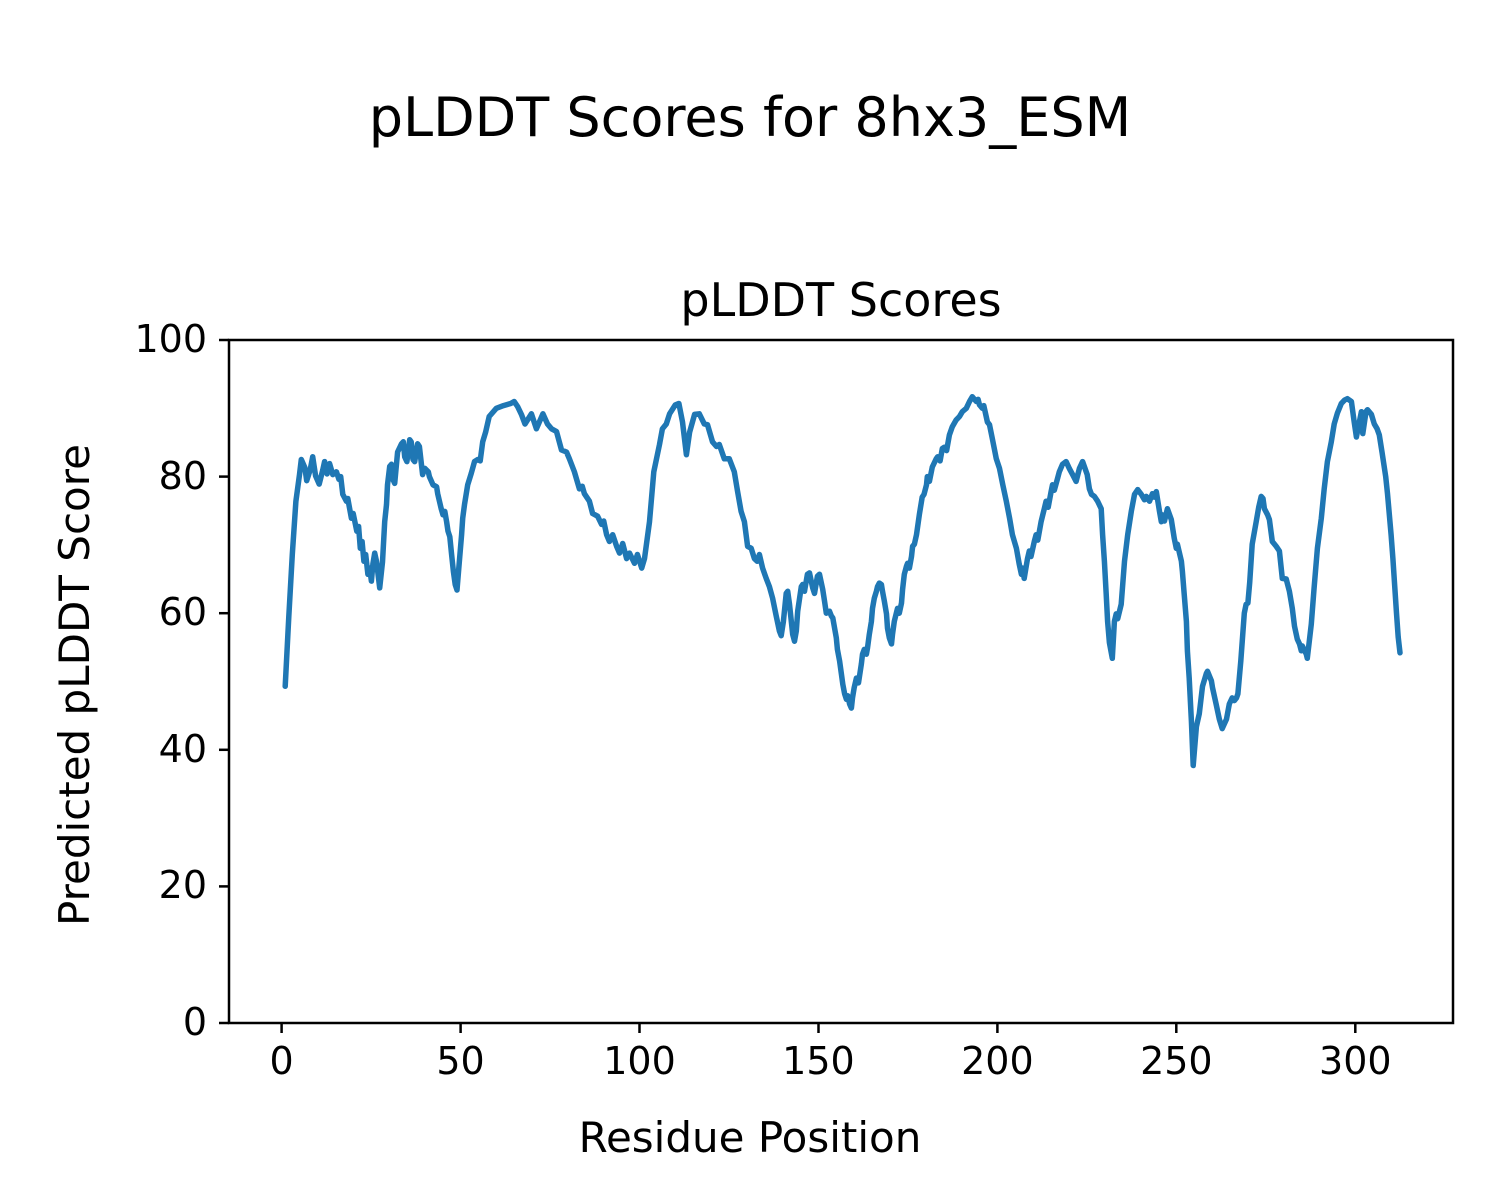 Image resolution: width=1500 pixels, height=1200 pixels. Describe the element at coordinates (639, 1061) in the screenshot. I see `x-tick-label: 100` at that location.